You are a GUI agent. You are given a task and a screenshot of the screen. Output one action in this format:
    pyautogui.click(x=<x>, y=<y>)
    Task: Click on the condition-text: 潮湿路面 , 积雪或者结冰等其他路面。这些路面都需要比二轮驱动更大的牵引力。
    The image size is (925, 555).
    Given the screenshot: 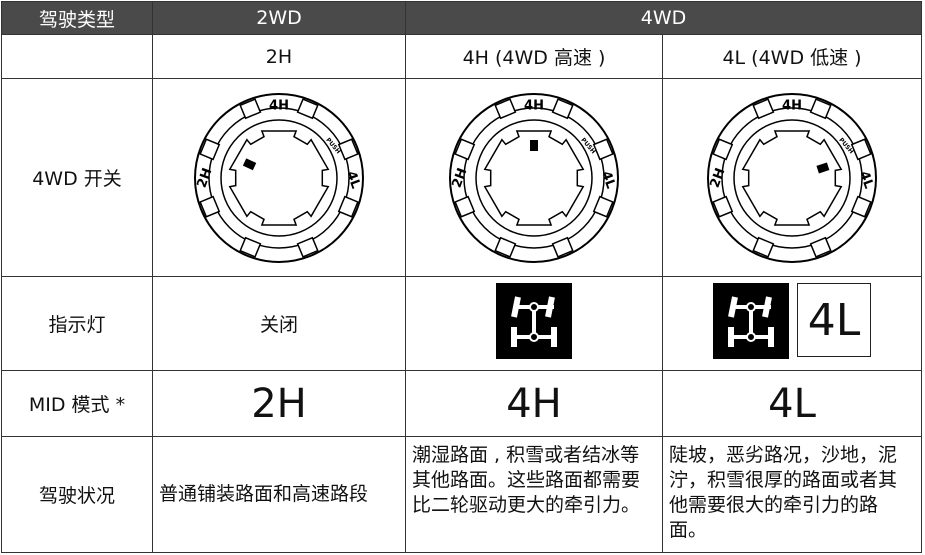 What is the action you would take?
    pyautogui.click(x=534, y=494)
    